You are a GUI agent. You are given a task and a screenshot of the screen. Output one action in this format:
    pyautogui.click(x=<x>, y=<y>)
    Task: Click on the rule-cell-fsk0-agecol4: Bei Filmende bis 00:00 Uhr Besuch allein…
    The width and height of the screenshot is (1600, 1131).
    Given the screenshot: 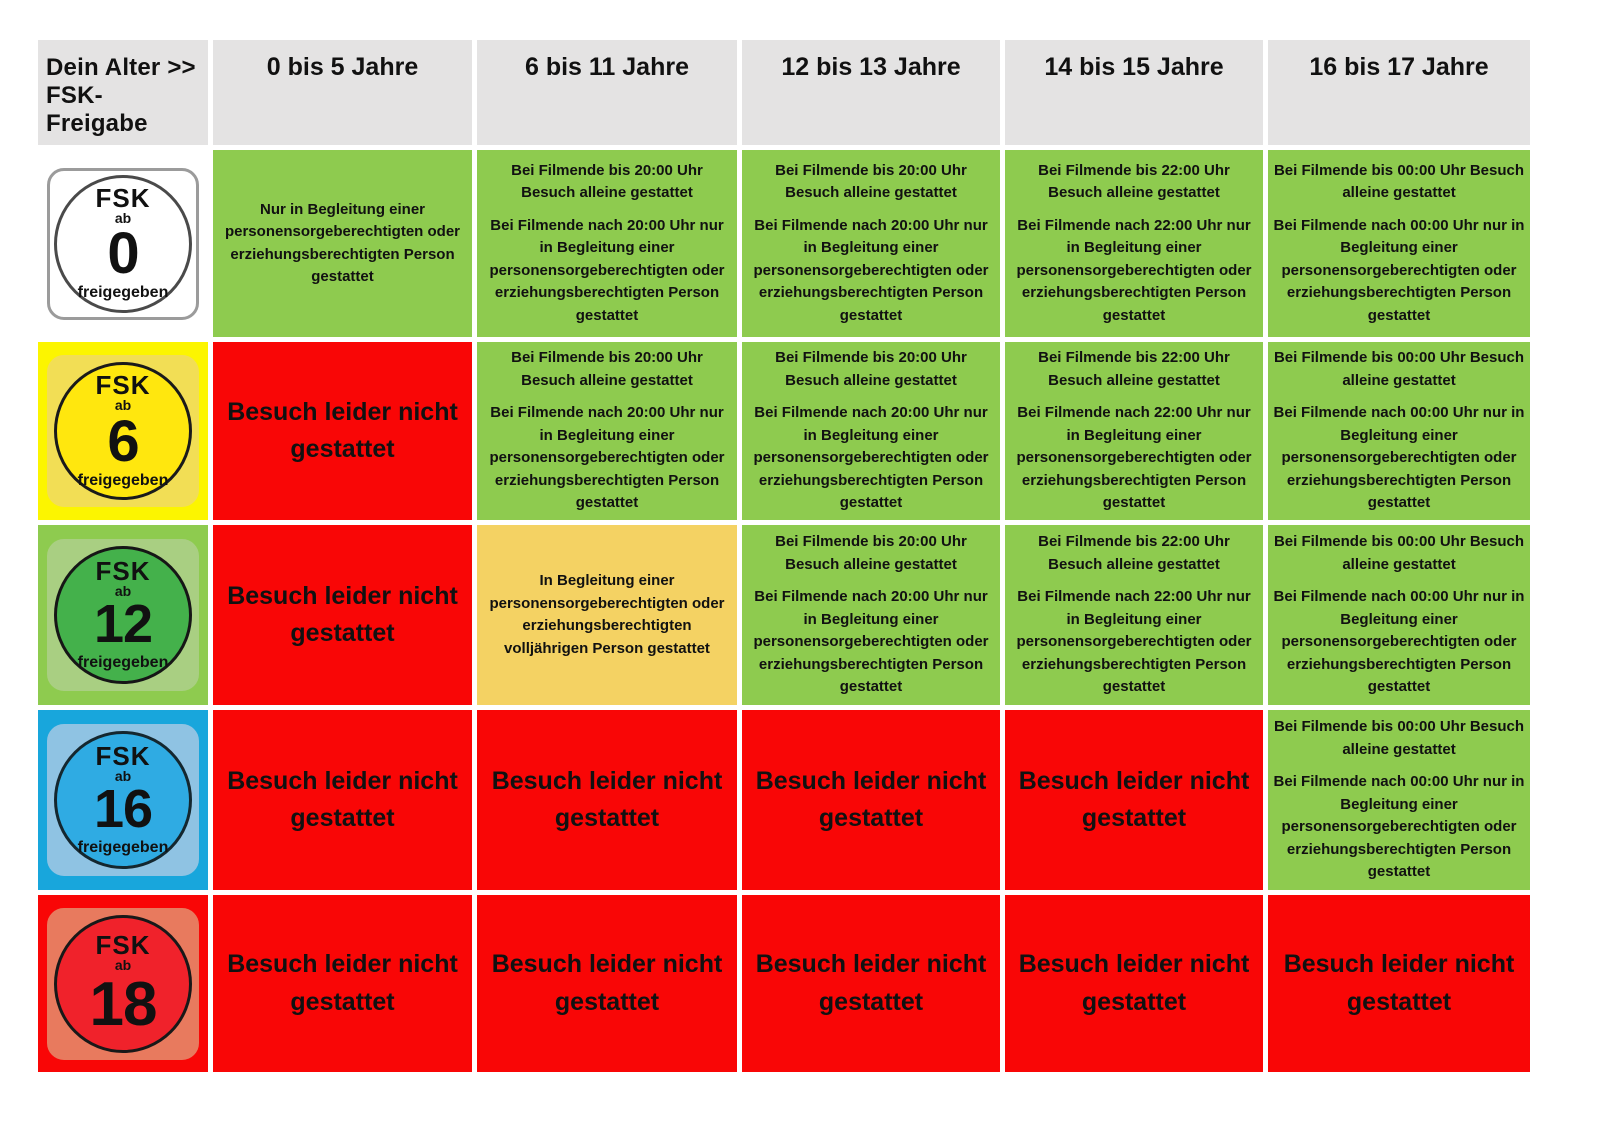 What is the action you would take?
    pyautogui.click(x=1399, y=243)
    